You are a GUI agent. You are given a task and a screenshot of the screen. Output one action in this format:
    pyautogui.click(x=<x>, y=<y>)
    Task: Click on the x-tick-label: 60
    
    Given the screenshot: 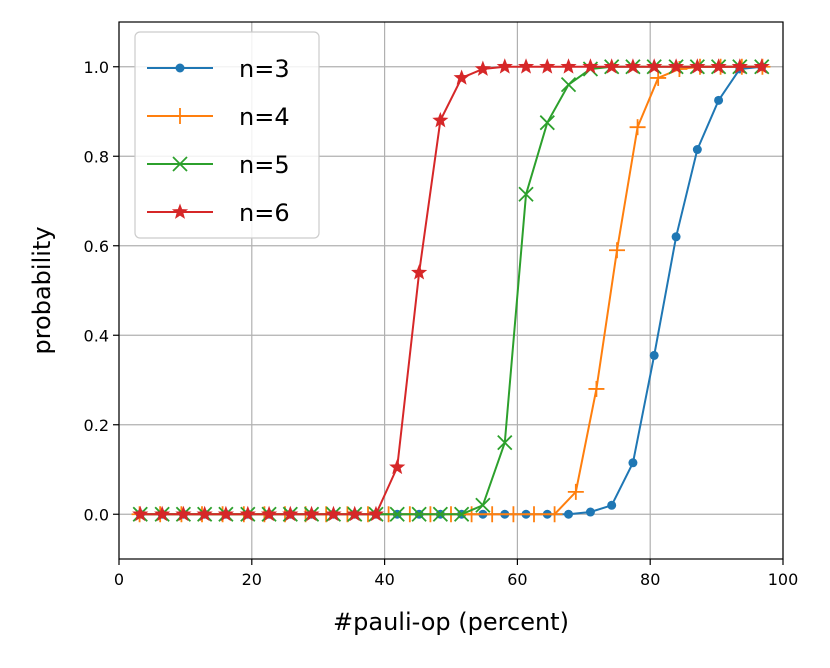 What is the action you would take?
    pyautogui.click(x=517, y=579)
    